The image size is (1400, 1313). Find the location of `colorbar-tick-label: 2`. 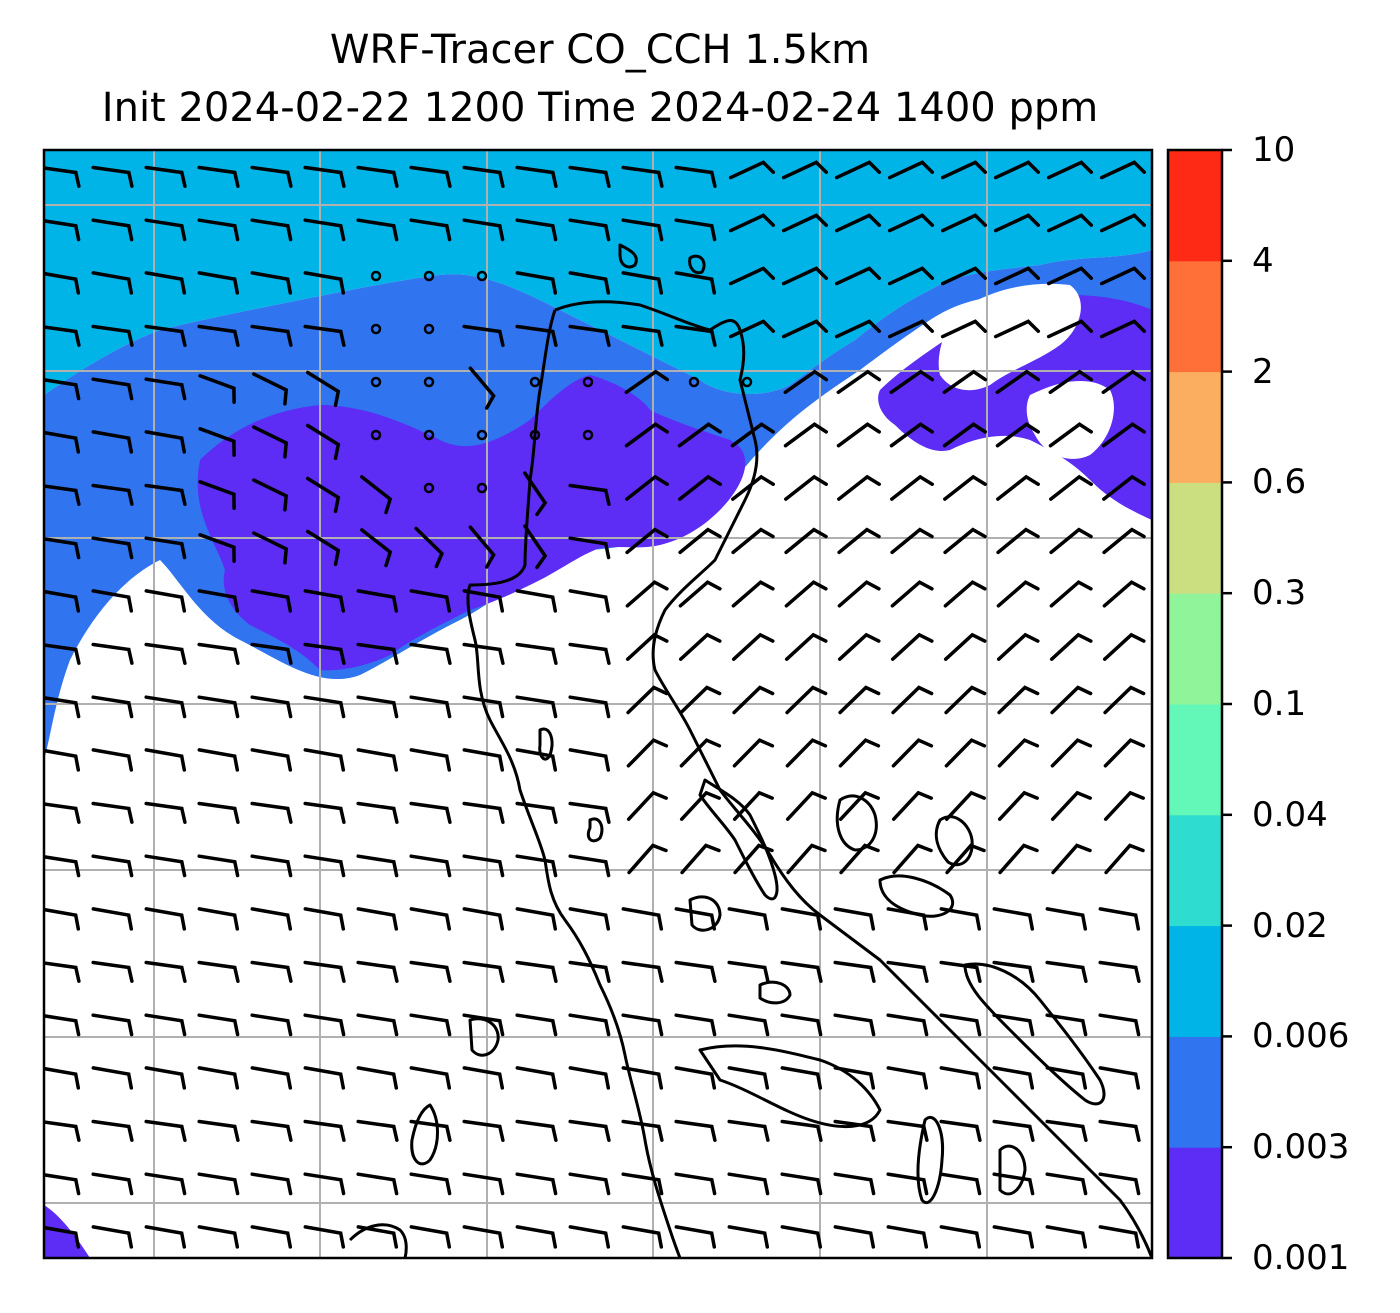

colorbar-tick-label: 2 is located at coordinates (1263, 371).